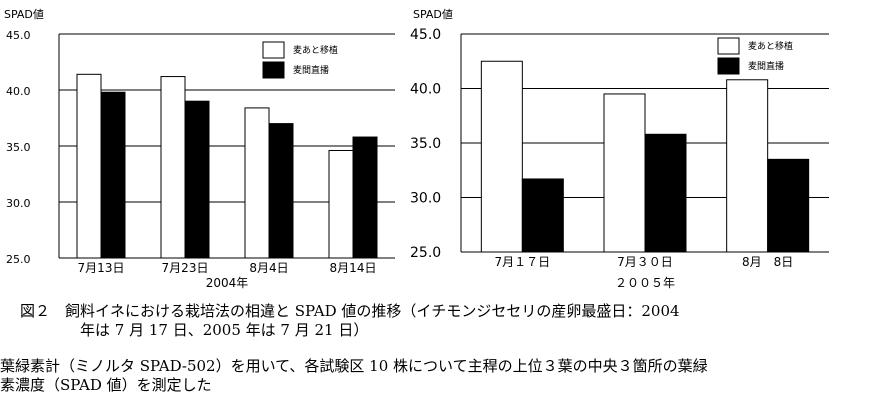  What do you see at coordinates (645, 283) in the screenshot?
I see `x-axis-label: ２００５年` at bounding box center [645, 283].